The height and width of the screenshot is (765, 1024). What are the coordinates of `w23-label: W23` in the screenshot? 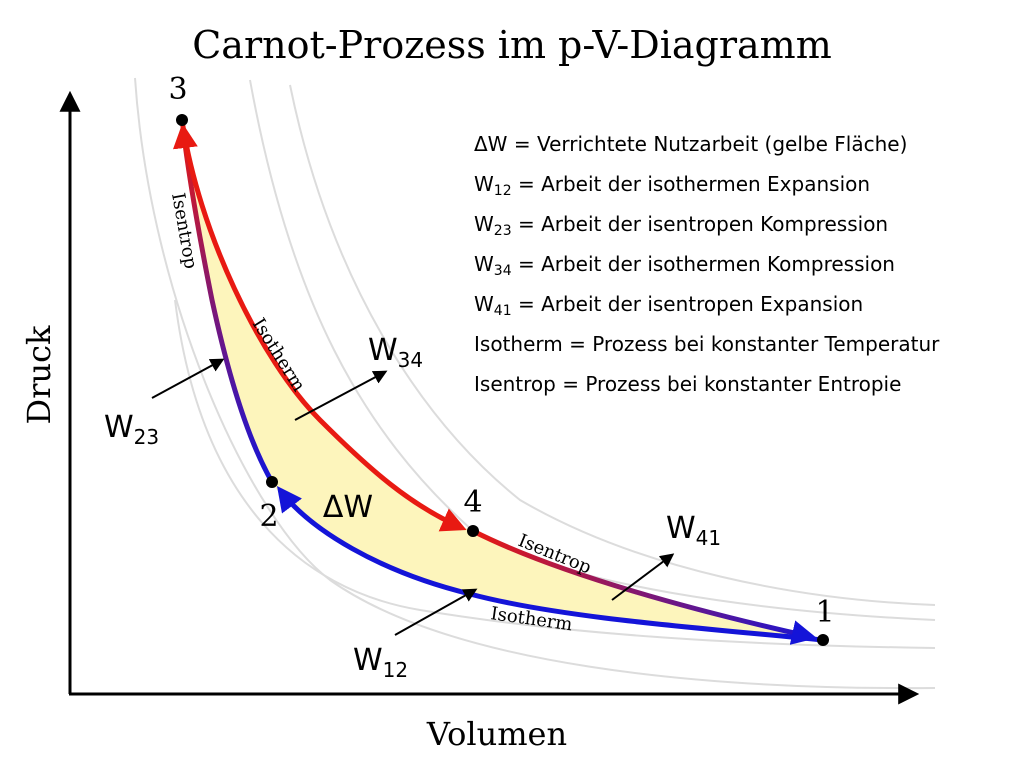 It's located at (131, 429).